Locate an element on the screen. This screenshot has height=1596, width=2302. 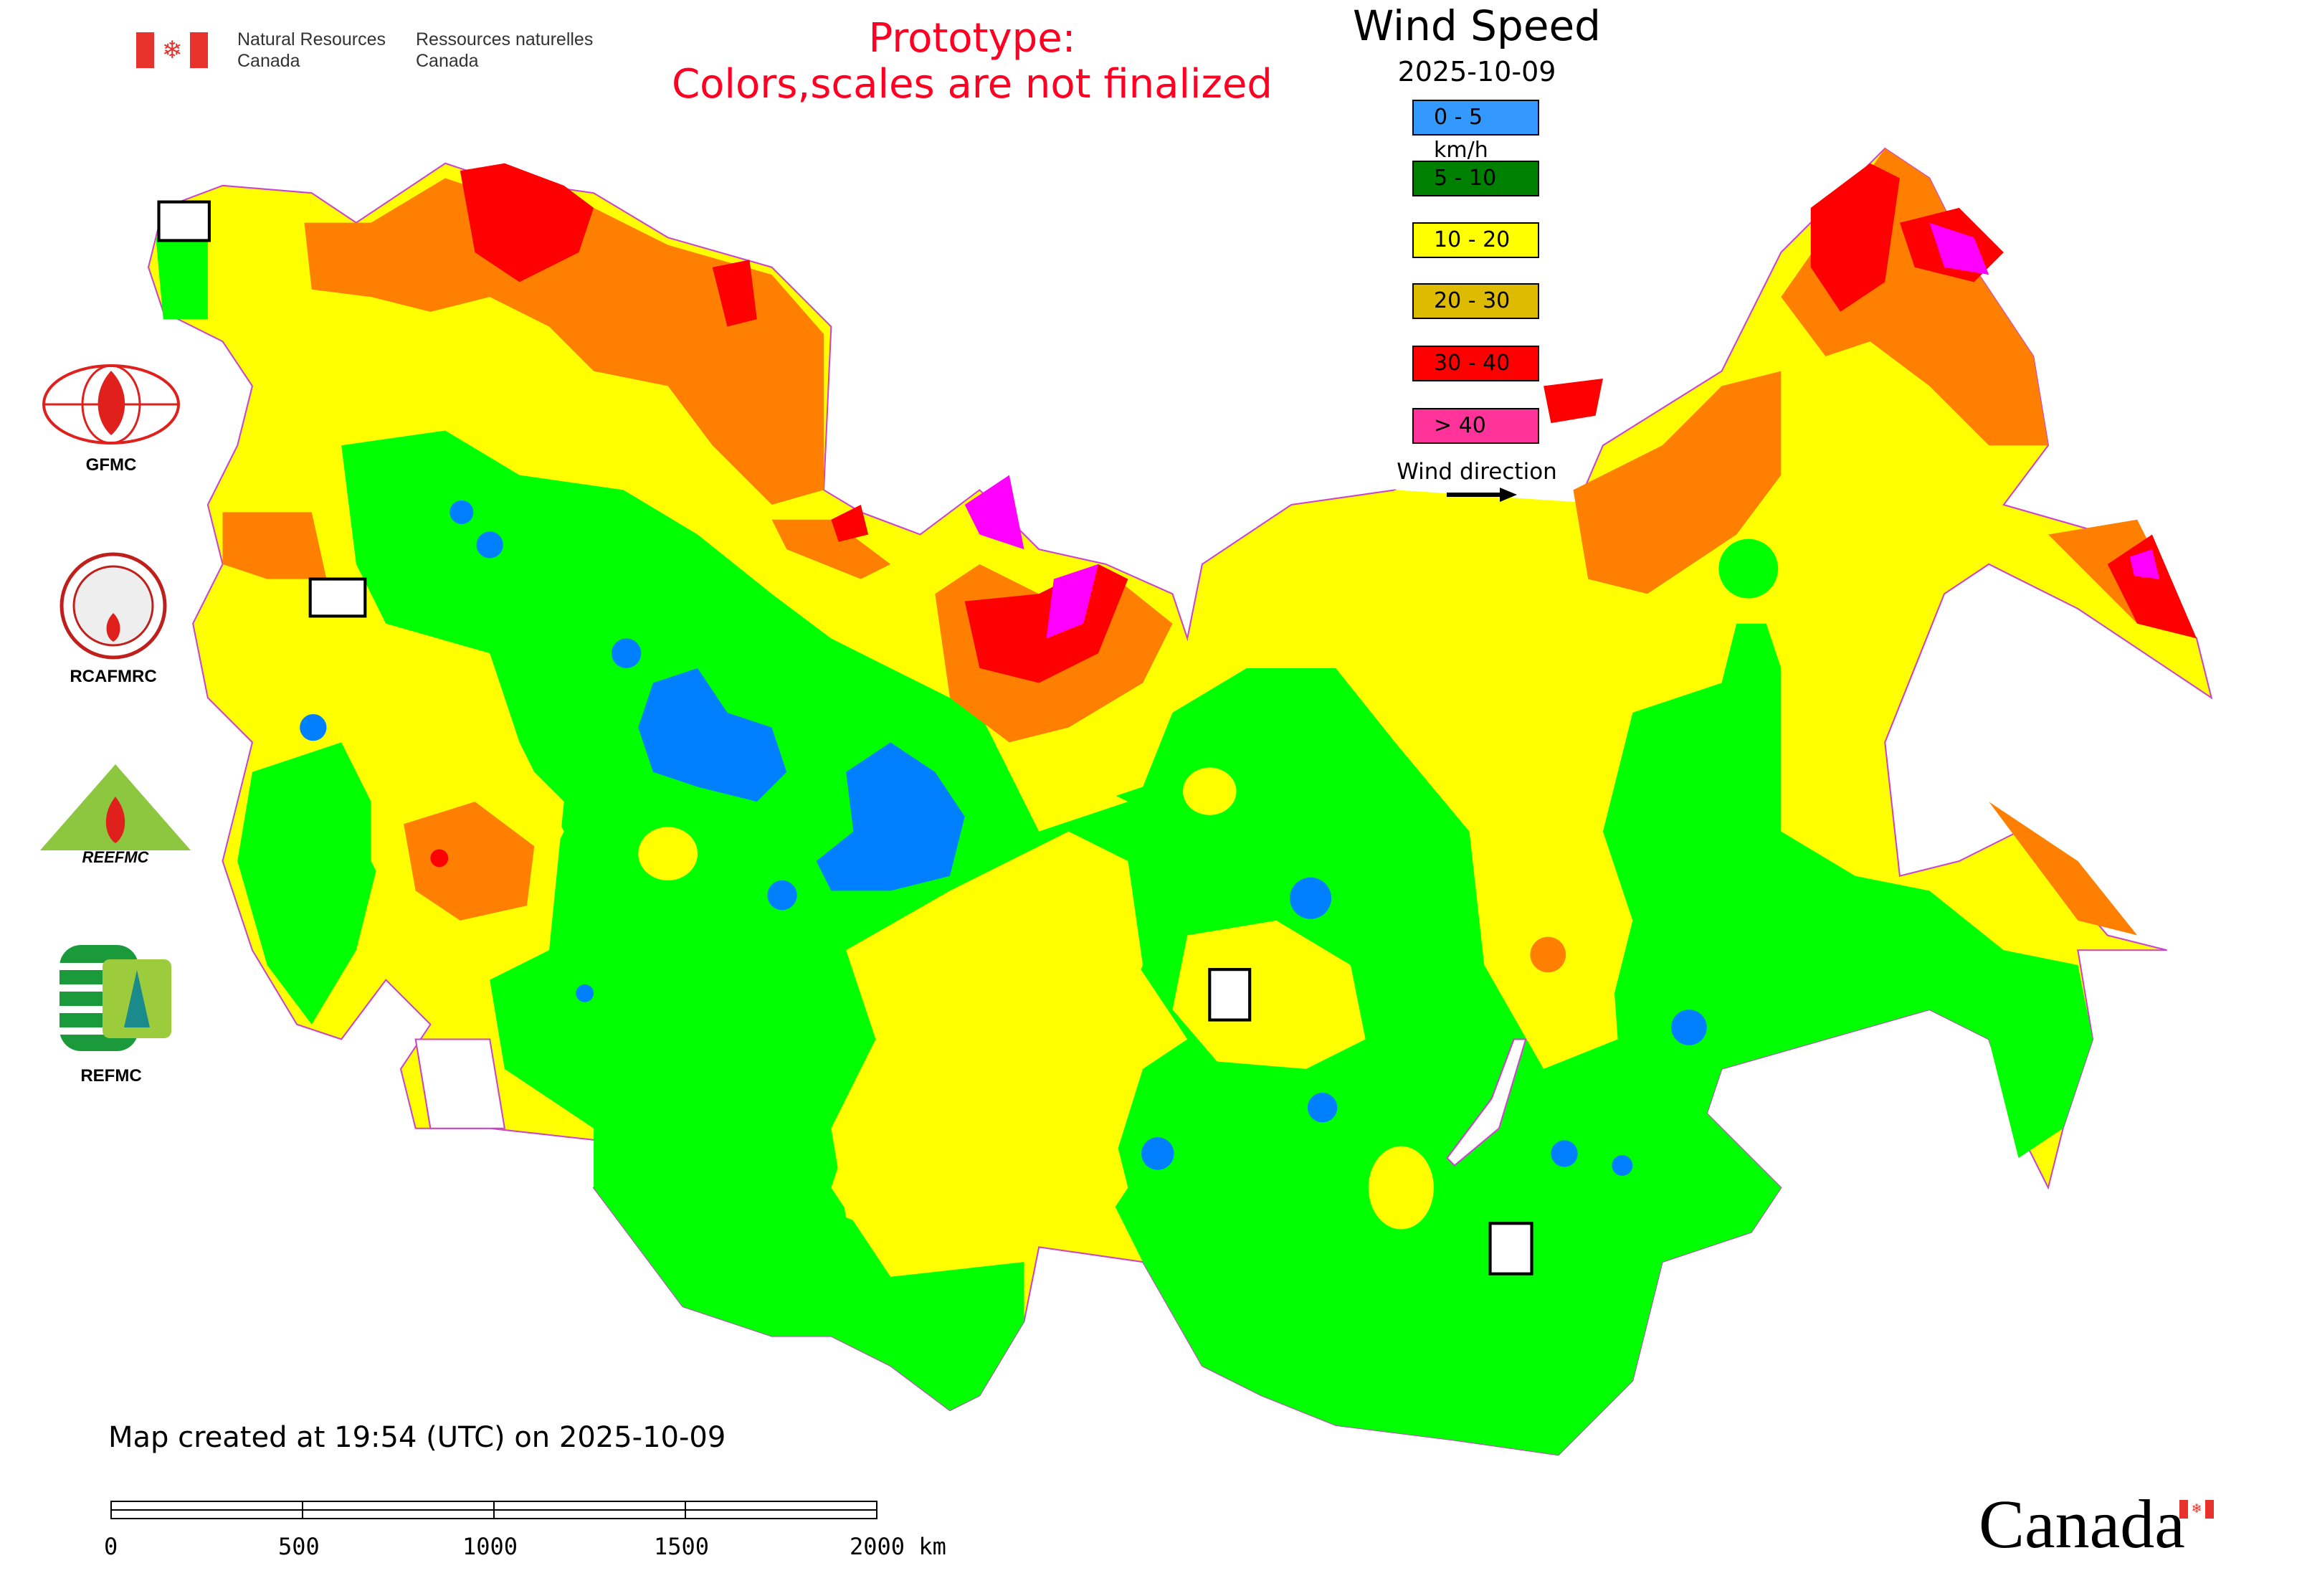
legend-item-20-30: 20 - 30 is located at coordinates (1475, 301).